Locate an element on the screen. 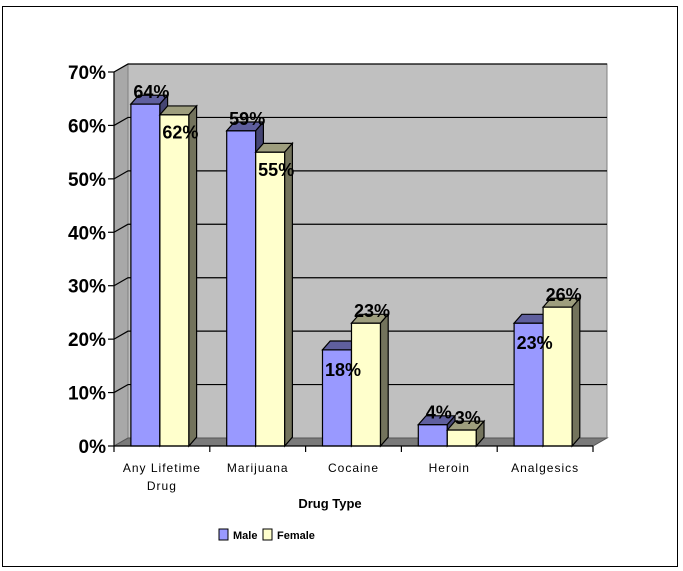 Image resolution: width=683 pixels, height=571 pixels. x-tick-label-1: Marijuana is located at coordinates (258, 468).